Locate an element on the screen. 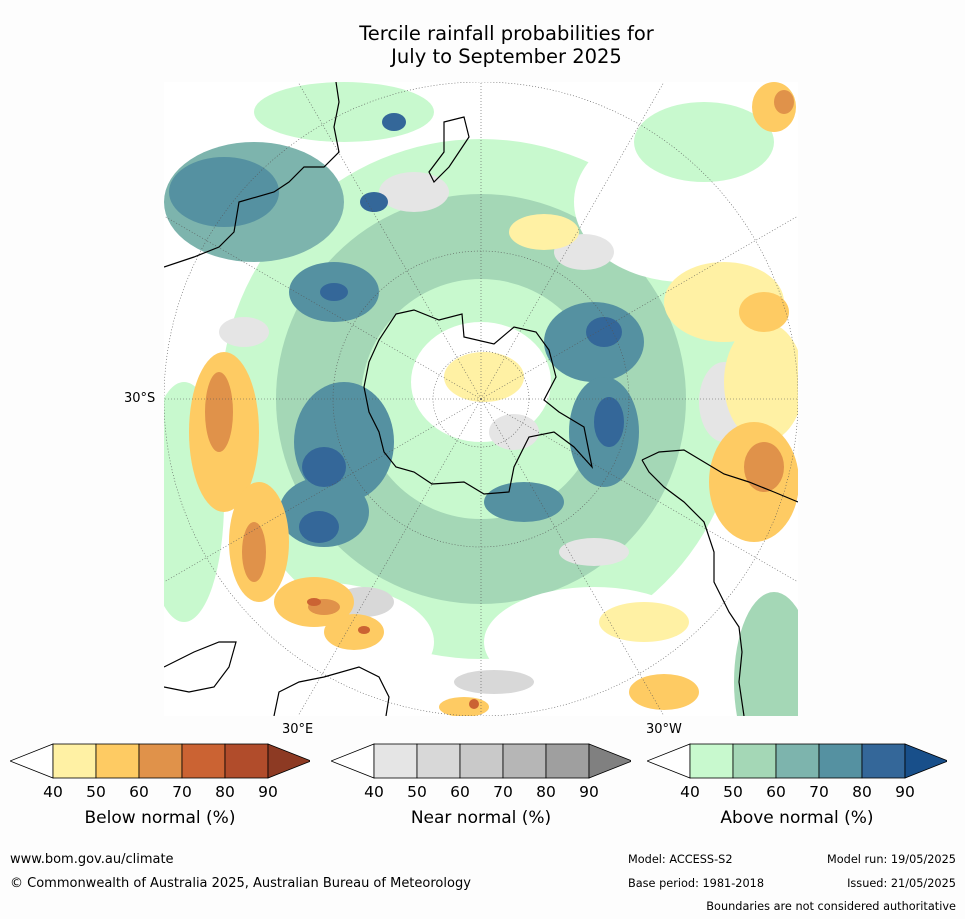  issued-text: Issued: 21/05/2025 is located at coordinates (901, 883).